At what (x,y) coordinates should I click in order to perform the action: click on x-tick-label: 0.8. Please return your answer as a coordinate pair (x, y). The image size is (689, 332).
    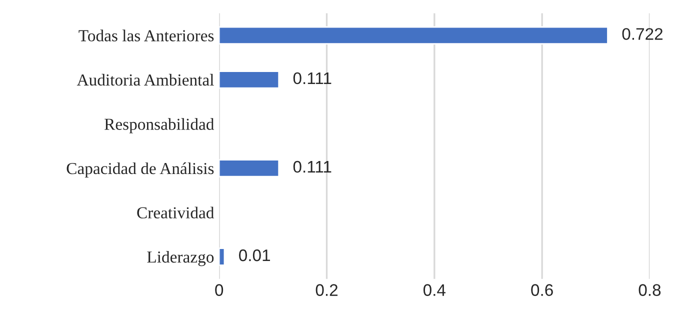
    Looking at the image, I should click on (649, 290).